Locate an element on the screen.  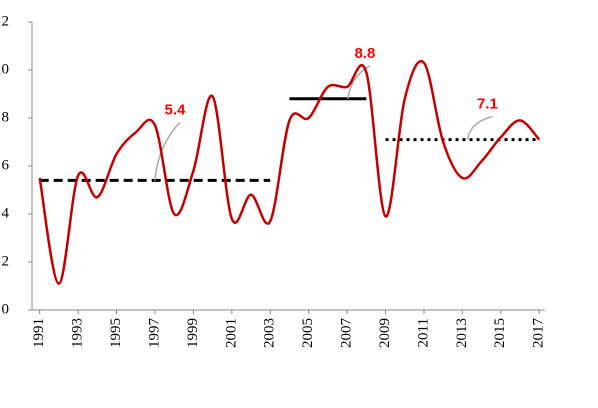
x-tick-label: 2001 is located at coordinates (231, 333).